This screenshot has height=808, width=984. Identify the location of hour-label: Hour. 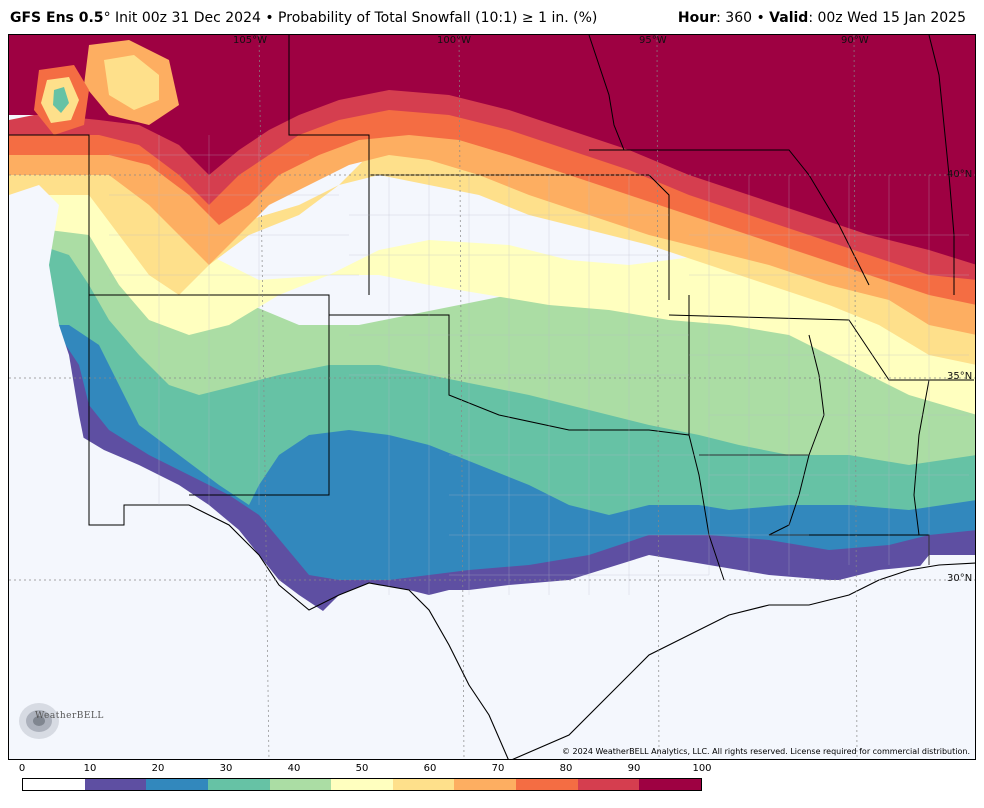
(697, 18).